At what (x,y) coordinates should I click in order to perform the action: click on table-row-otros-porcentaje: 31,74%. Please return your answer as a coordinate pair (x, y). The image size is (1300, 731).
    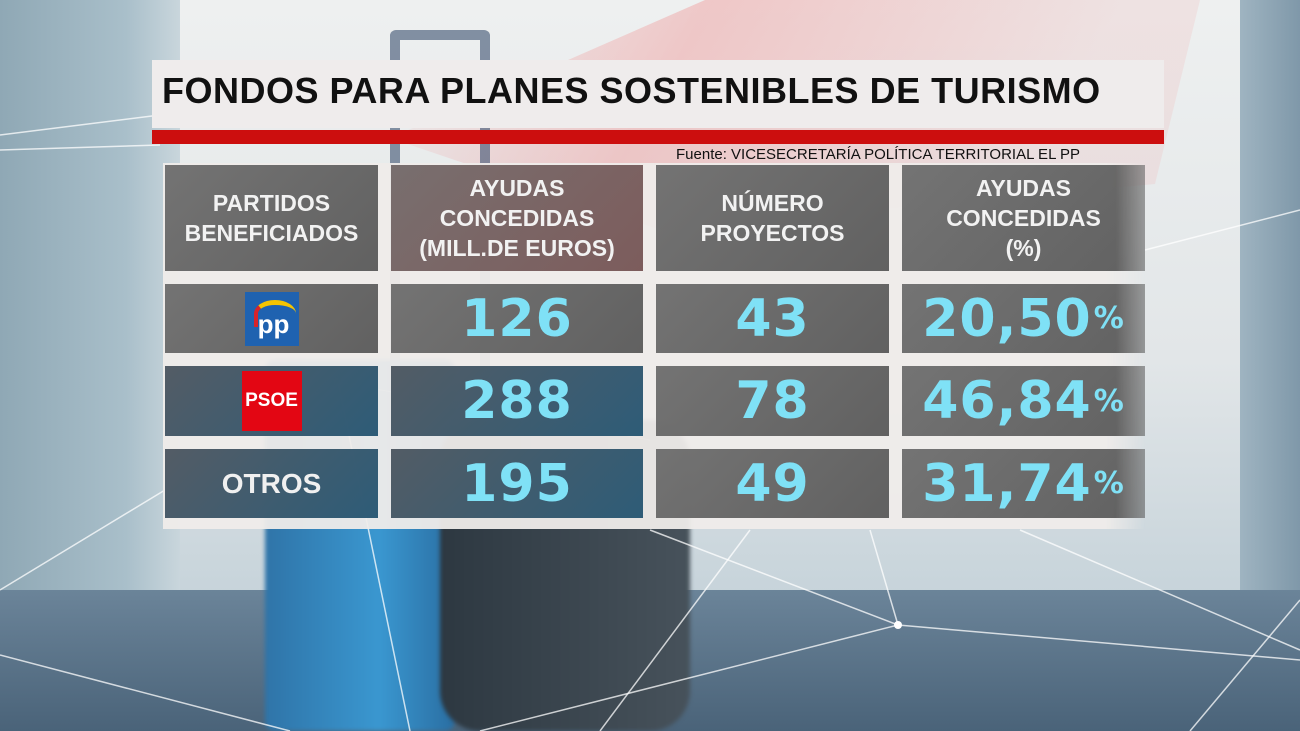
    Looking at the image, I should click on (1023, 483).